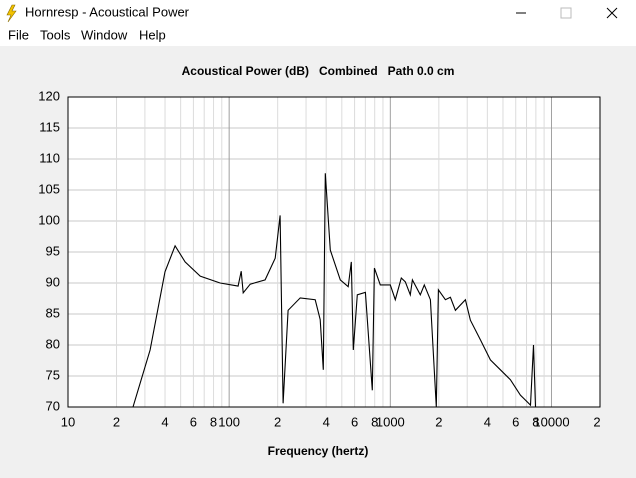  What do you see at coordinates (55, 34) in the screenshot?
I see `menu-item: Tools` at bounding box center [55, 34].